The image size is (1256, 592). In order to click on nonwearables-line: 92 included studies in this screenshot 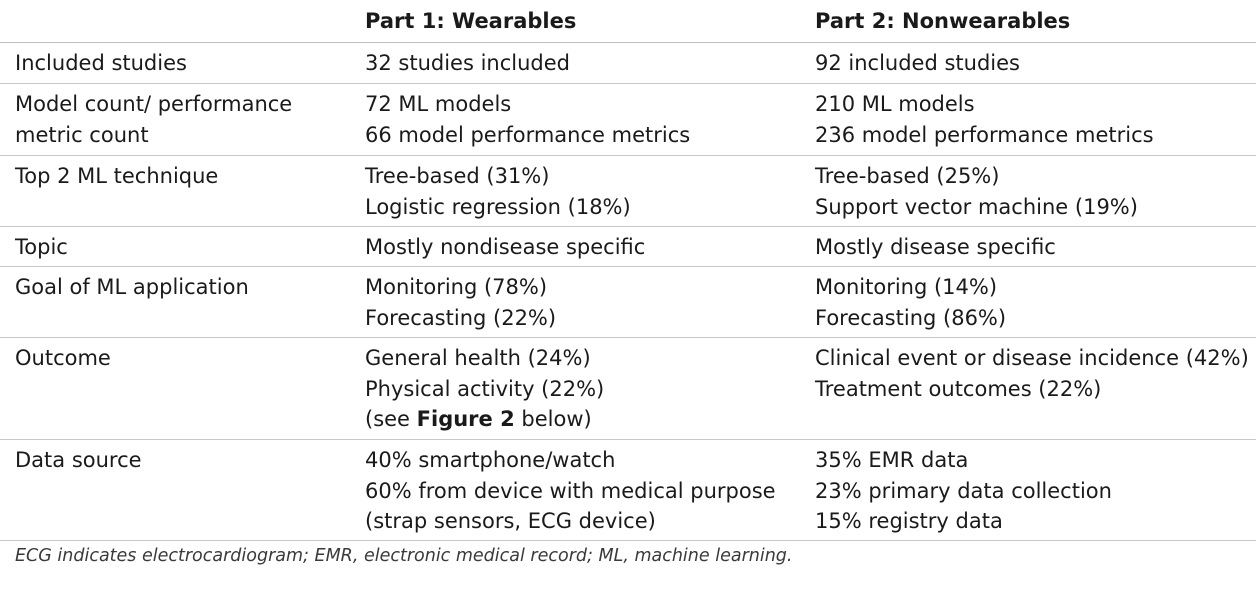, I will do `click(917, 63)`.